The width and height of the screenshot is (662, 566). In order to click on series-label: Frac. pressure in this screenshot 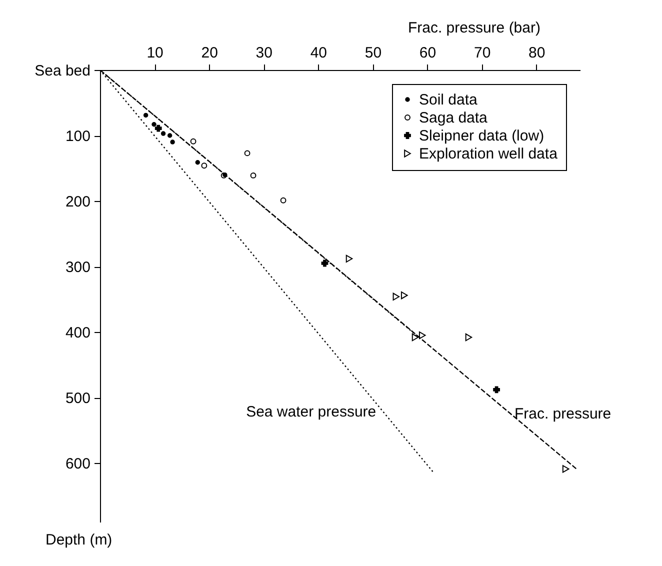, I will do `click(563, 414)`.